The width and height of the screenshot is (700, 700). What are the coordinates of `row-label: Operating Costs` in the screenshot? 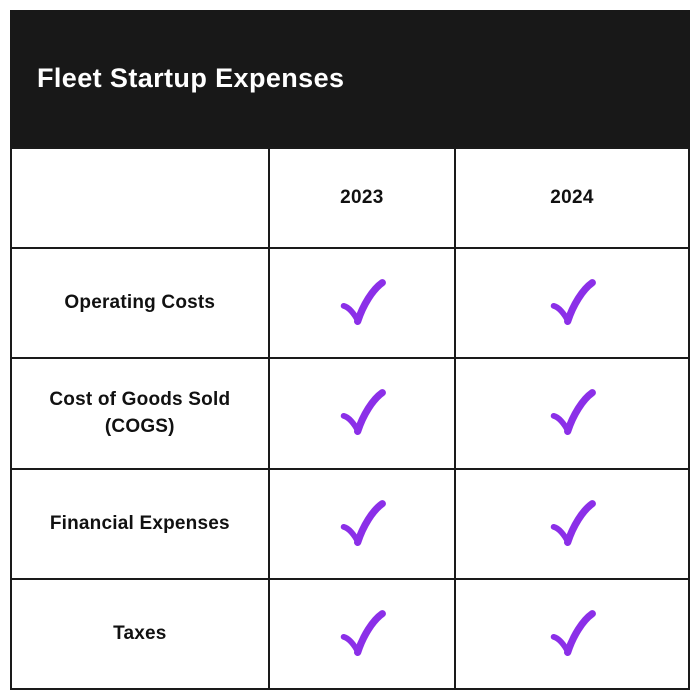 It's located at (140, 303).